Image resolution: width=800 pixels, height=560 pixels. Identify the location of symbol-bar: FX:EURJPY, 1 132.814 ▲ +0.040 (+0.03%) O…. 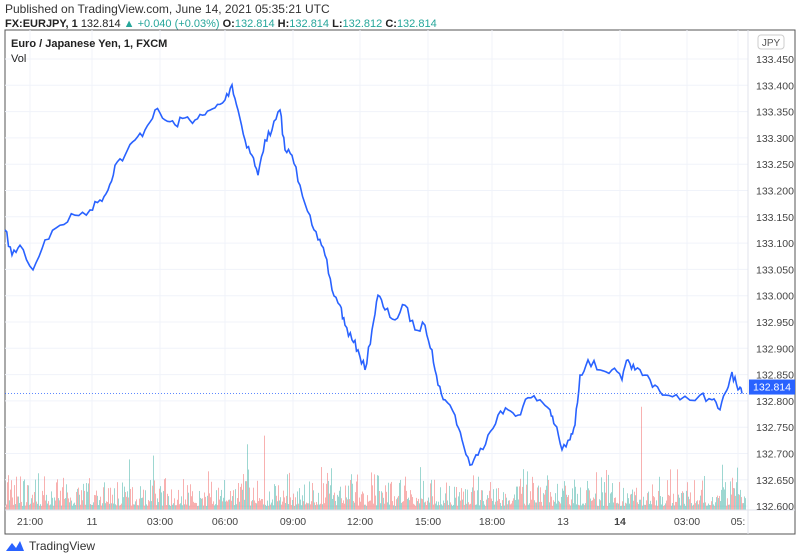
(221, 24).